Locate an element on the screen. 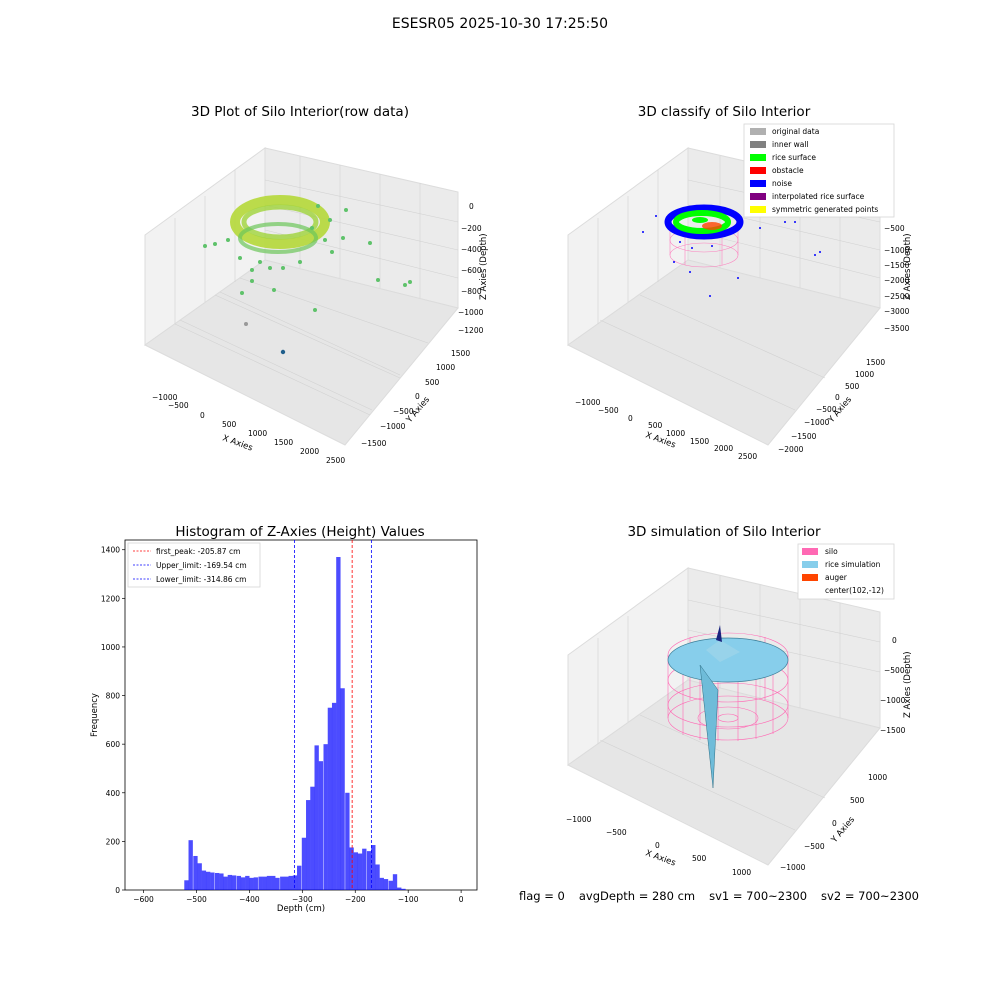 The height and width of the screenshot is (1000, 1000). plot2-z-ticks: −500 −1000 −1500 −2000 −2500 −3000 −3500 is located at coordinates (897, 278).